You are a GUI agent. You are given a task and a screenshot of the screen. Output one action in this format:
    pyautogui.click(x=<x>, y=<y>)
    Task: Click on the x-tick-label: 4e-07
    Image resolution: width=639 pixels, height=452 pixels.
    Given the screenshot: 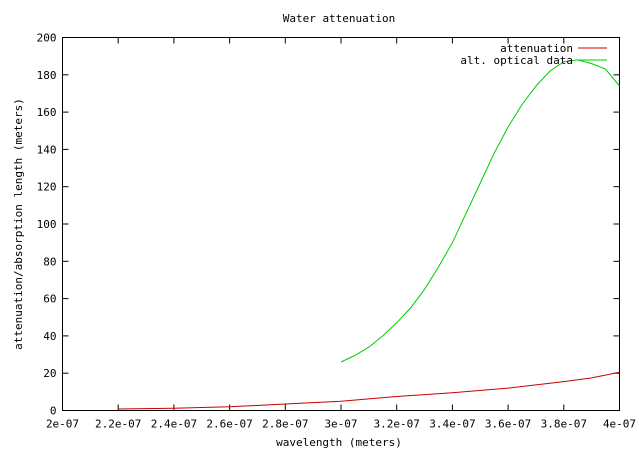 What is the action you would take?
    pyautogui.click(x=619, y=424)
    